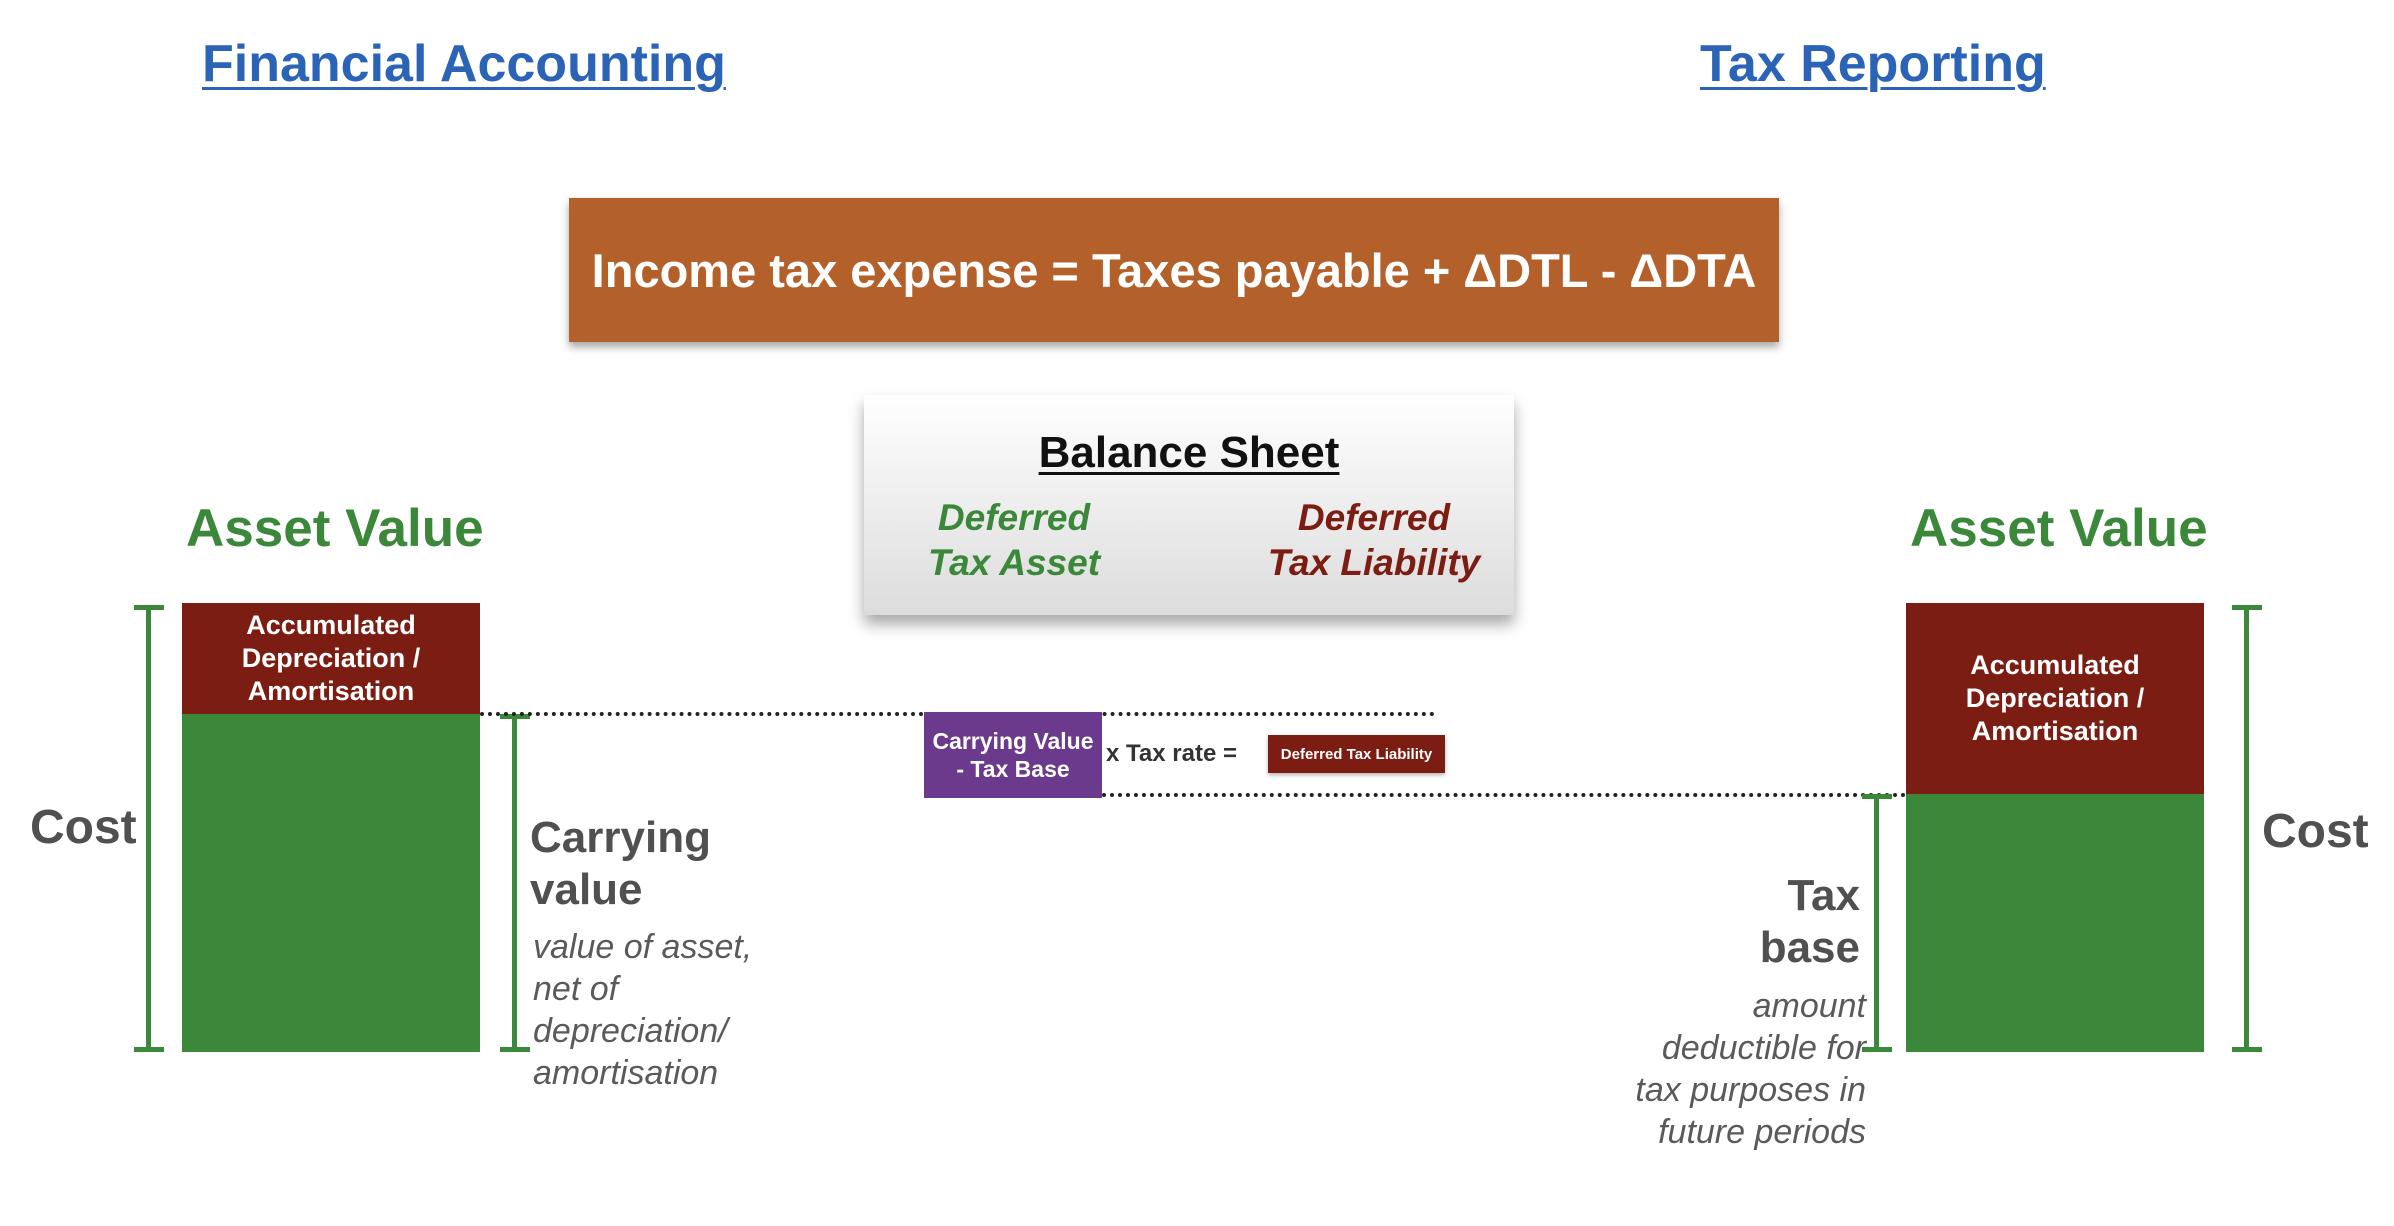 The image size is (2394, 1226). Describe the element at coordinates (83, 827) in the screenshot. I see `left-cost-label: Cost` at that location.